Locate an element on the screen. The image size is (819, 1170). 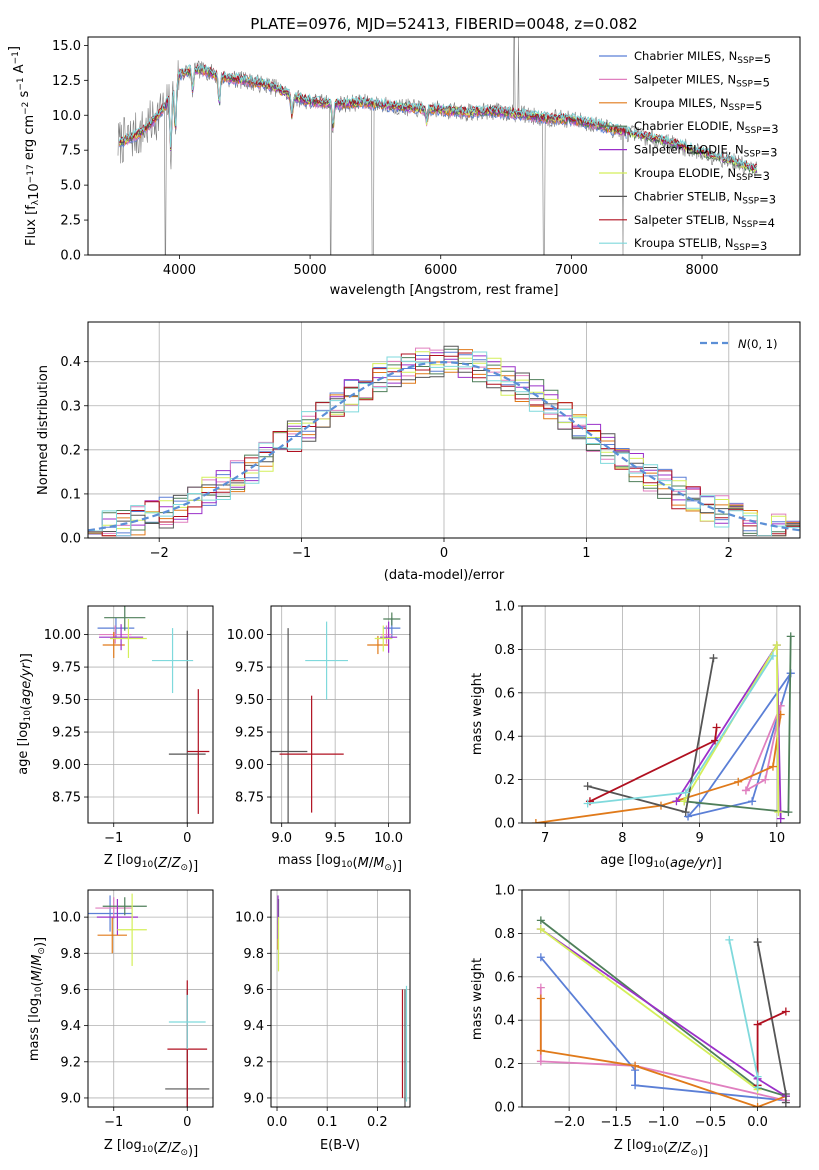
mass-vs-ebv-ytick-label-0: 9.0 is located at coordinates (253, 1098).